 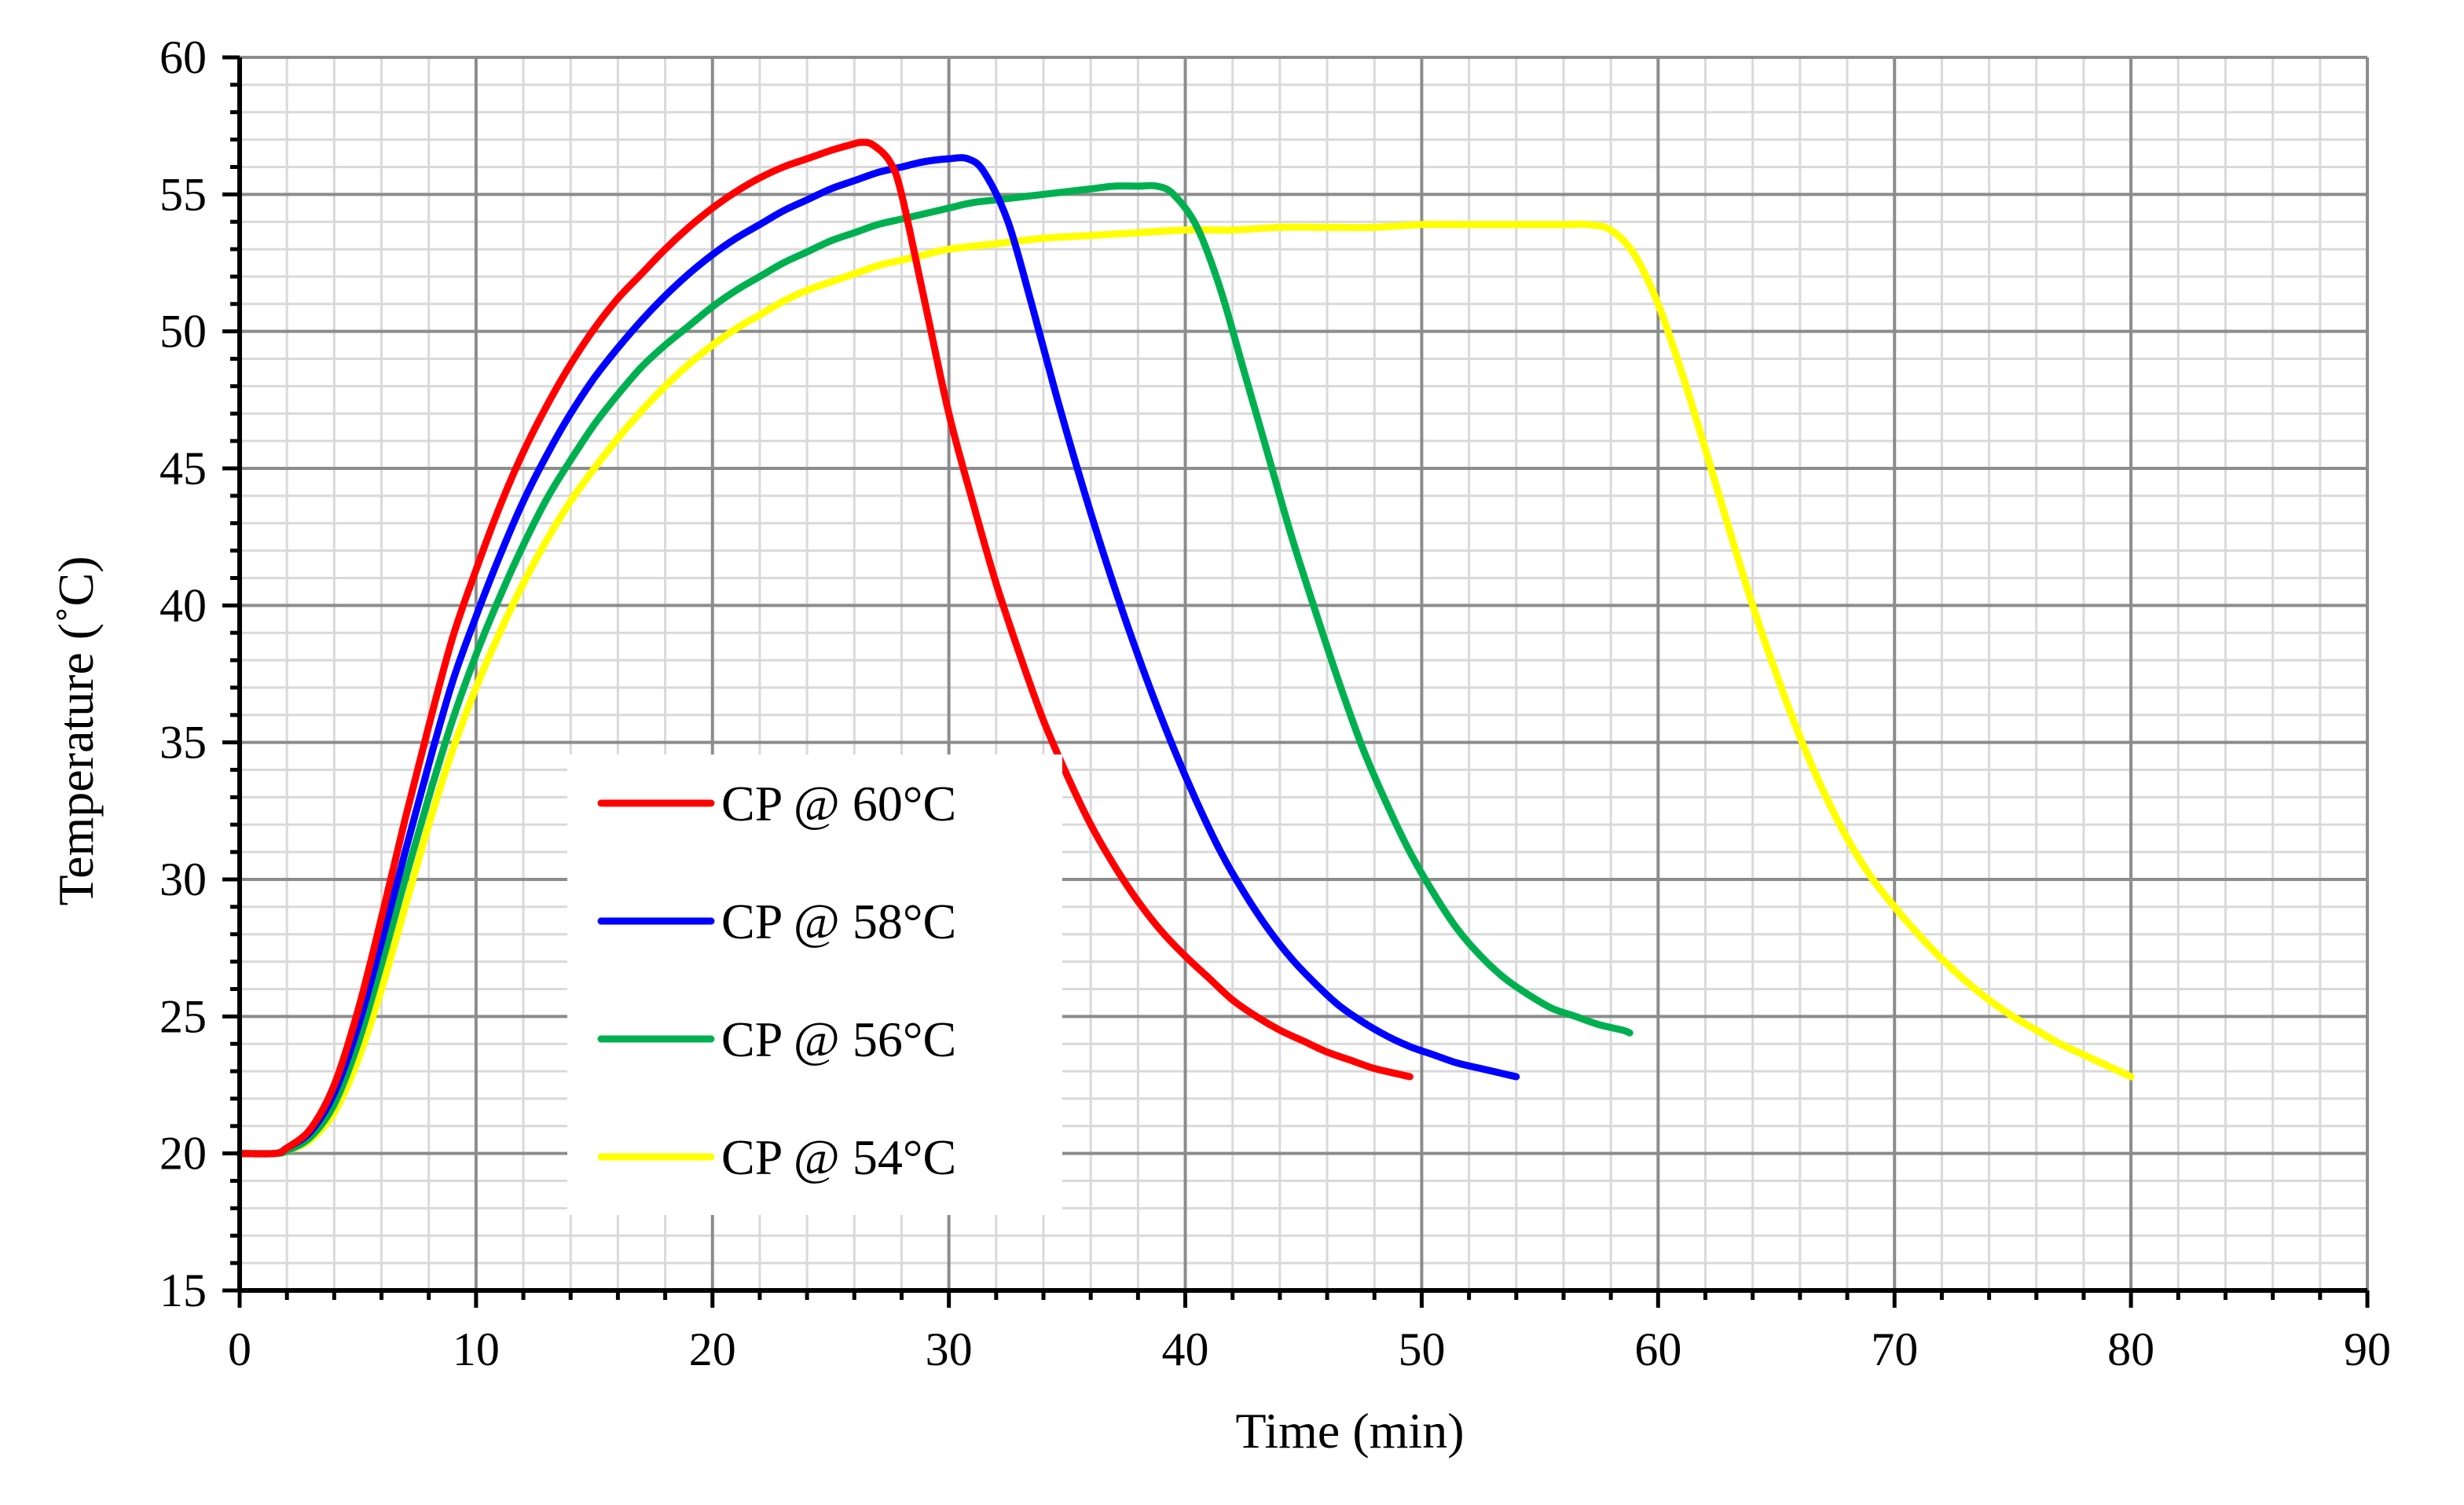 I want to click on x-tick-label: 80, so click(x=2130, y=1349).